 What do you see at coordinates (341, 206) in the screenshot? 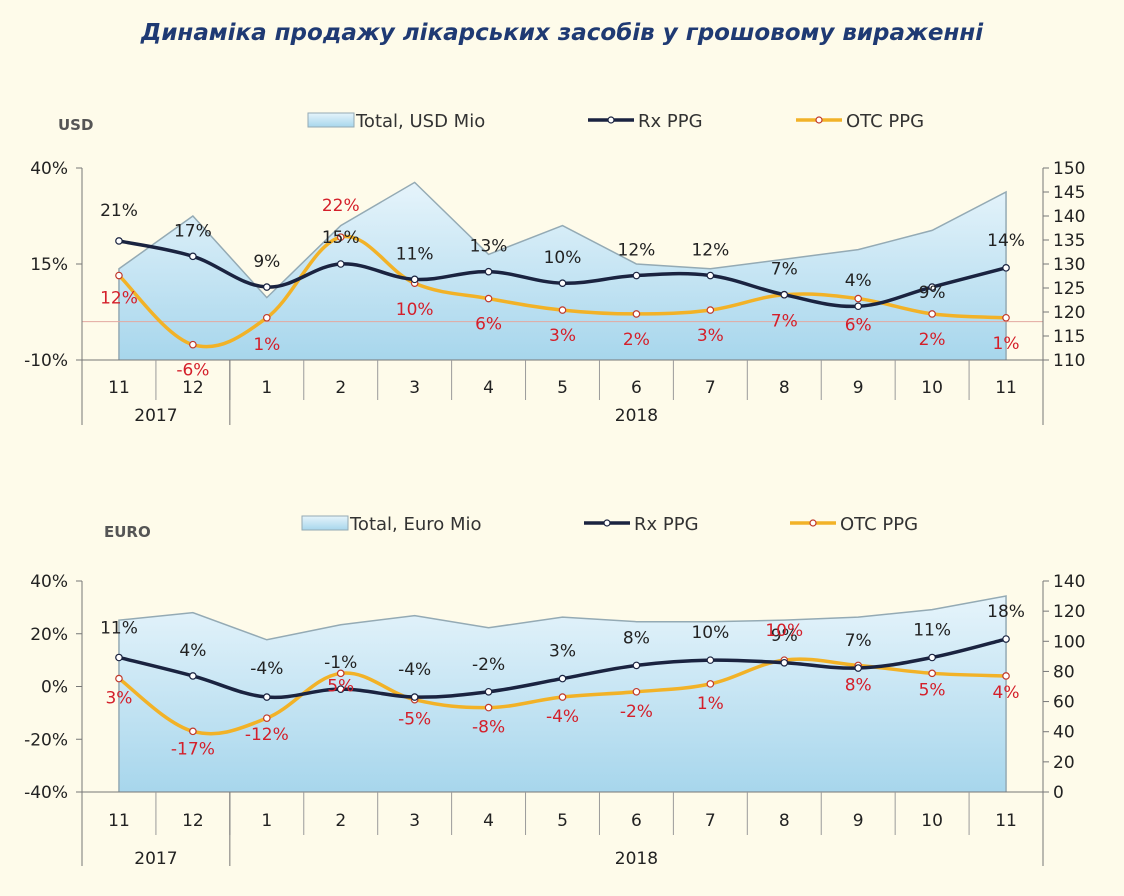
I see `otc-data-label: 22%` at bounding box center [341, 206].